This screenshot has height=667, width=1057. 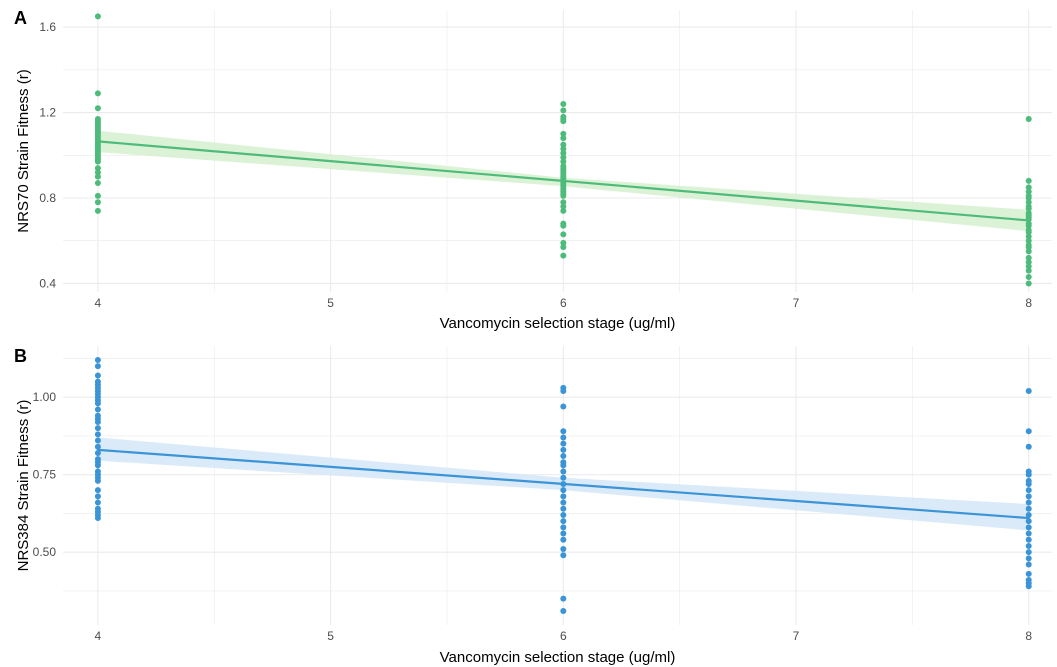 What do you see at coordinates (47, 198) in the screenshot?
I see `panel-a-y-tick-label: 0.8` at bounding box center [47, 198].